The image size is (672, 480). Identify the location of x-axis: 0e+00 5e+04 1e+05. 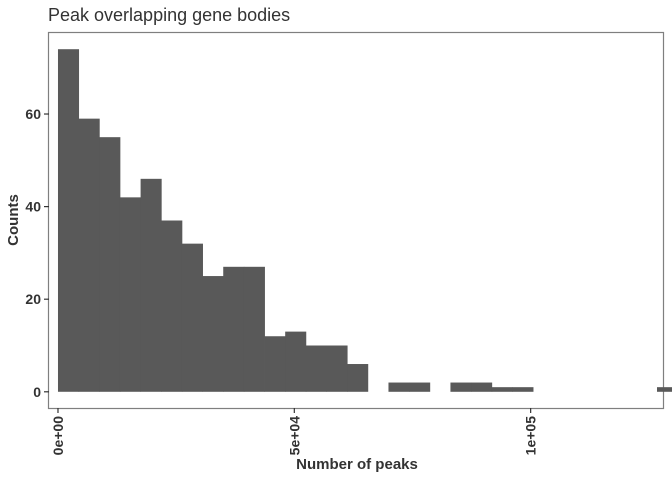
(294, 431).